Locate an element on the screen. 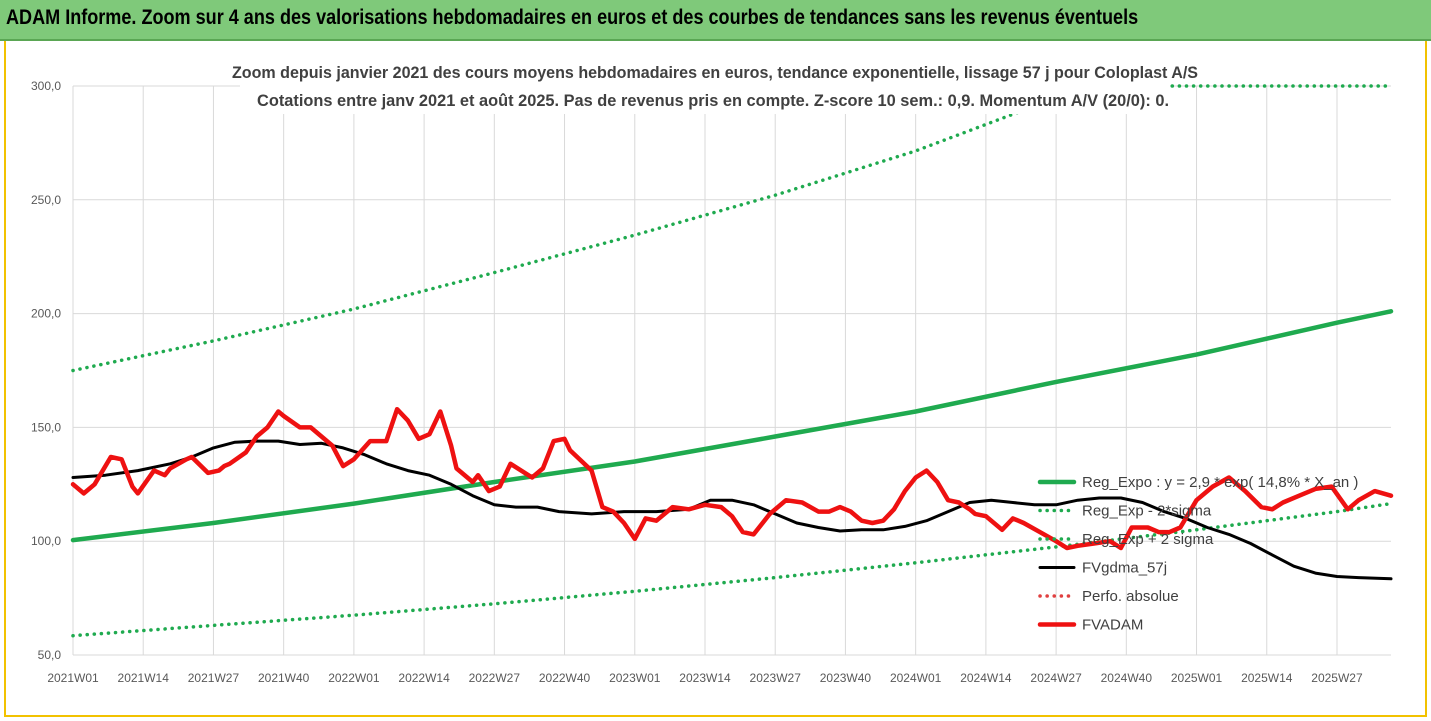 The width and height of the screenshot is (1431, 721). subtitle-background is located at coordinates (705, 86).